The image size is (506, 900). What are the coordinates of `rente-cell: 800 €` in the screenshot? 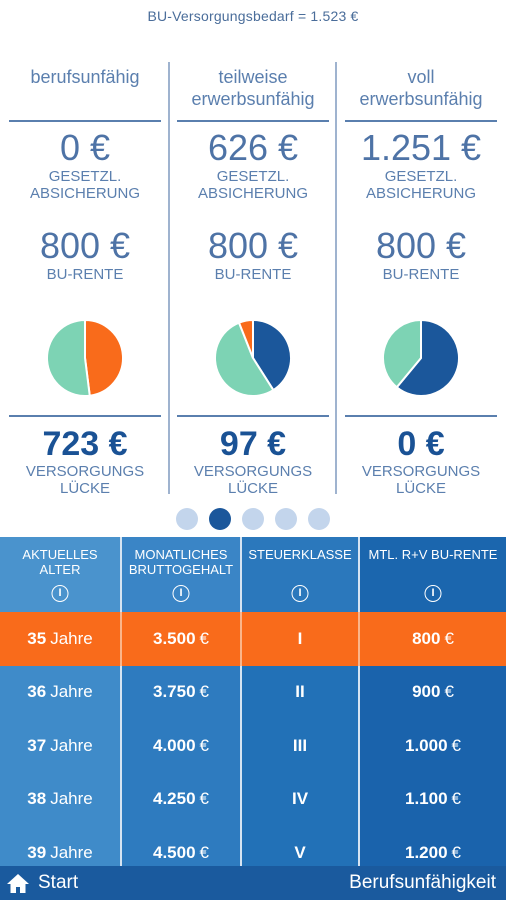 It's located at (432, 639).